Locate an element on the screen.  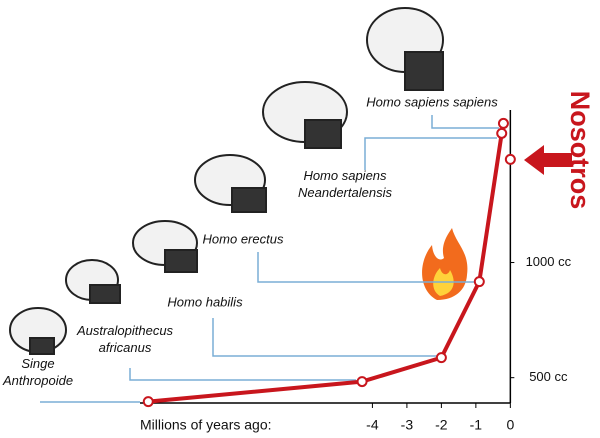
highlight-point is located at coordinates (510, 159).